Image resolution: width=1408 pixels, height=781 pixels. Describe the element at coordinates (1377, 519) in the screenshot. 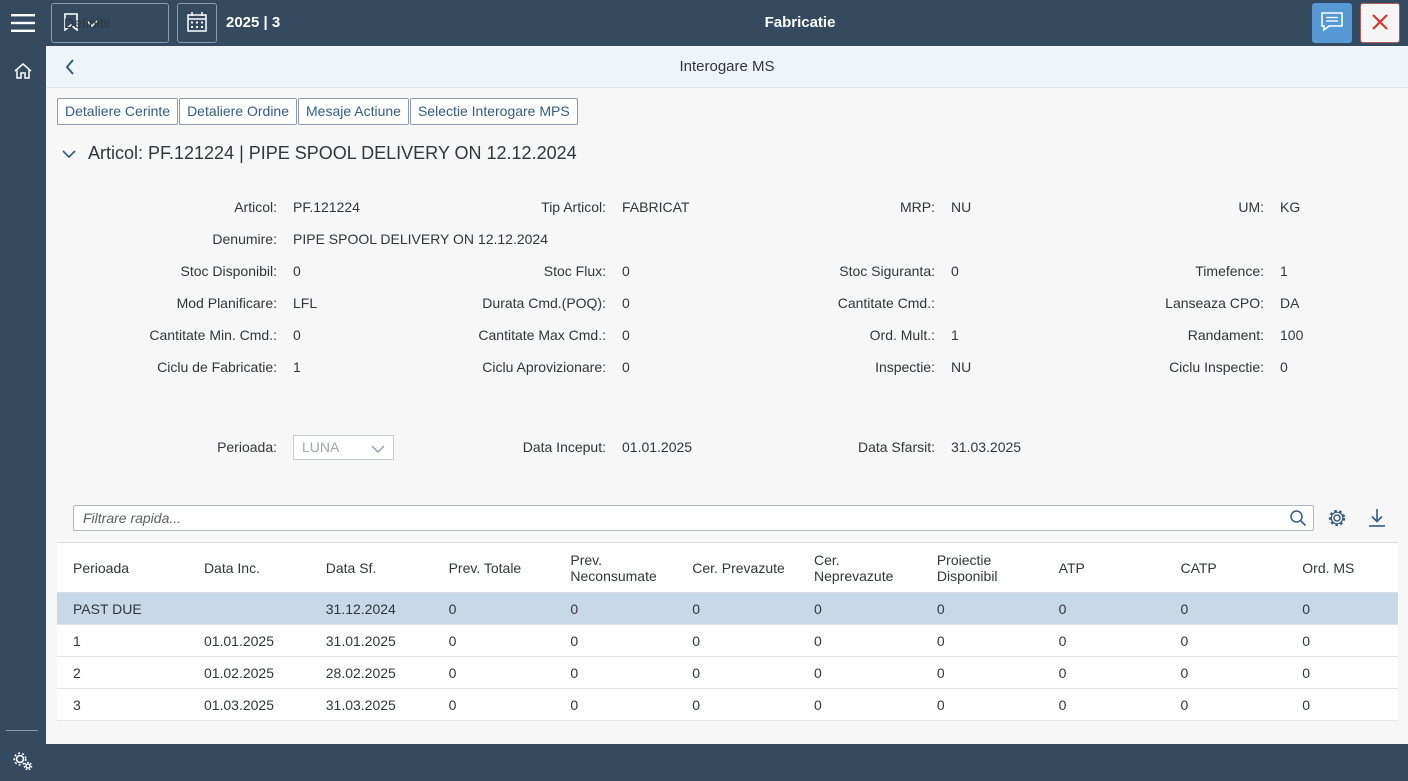

I see `download-icon` at that location.